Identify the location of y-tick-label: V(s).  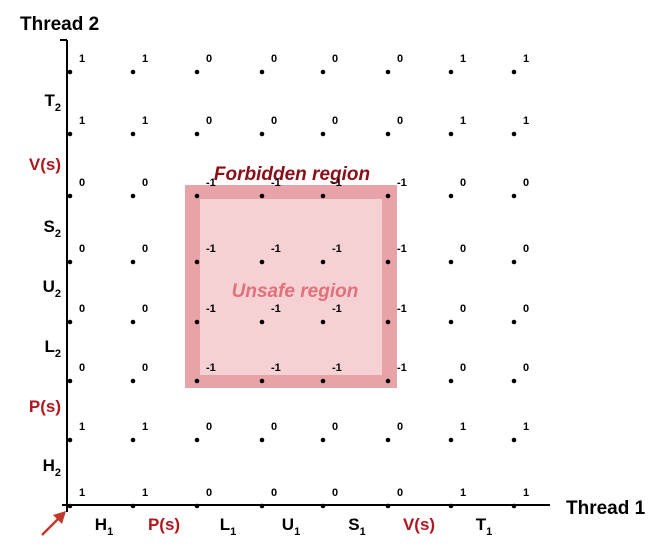
(45, 164).